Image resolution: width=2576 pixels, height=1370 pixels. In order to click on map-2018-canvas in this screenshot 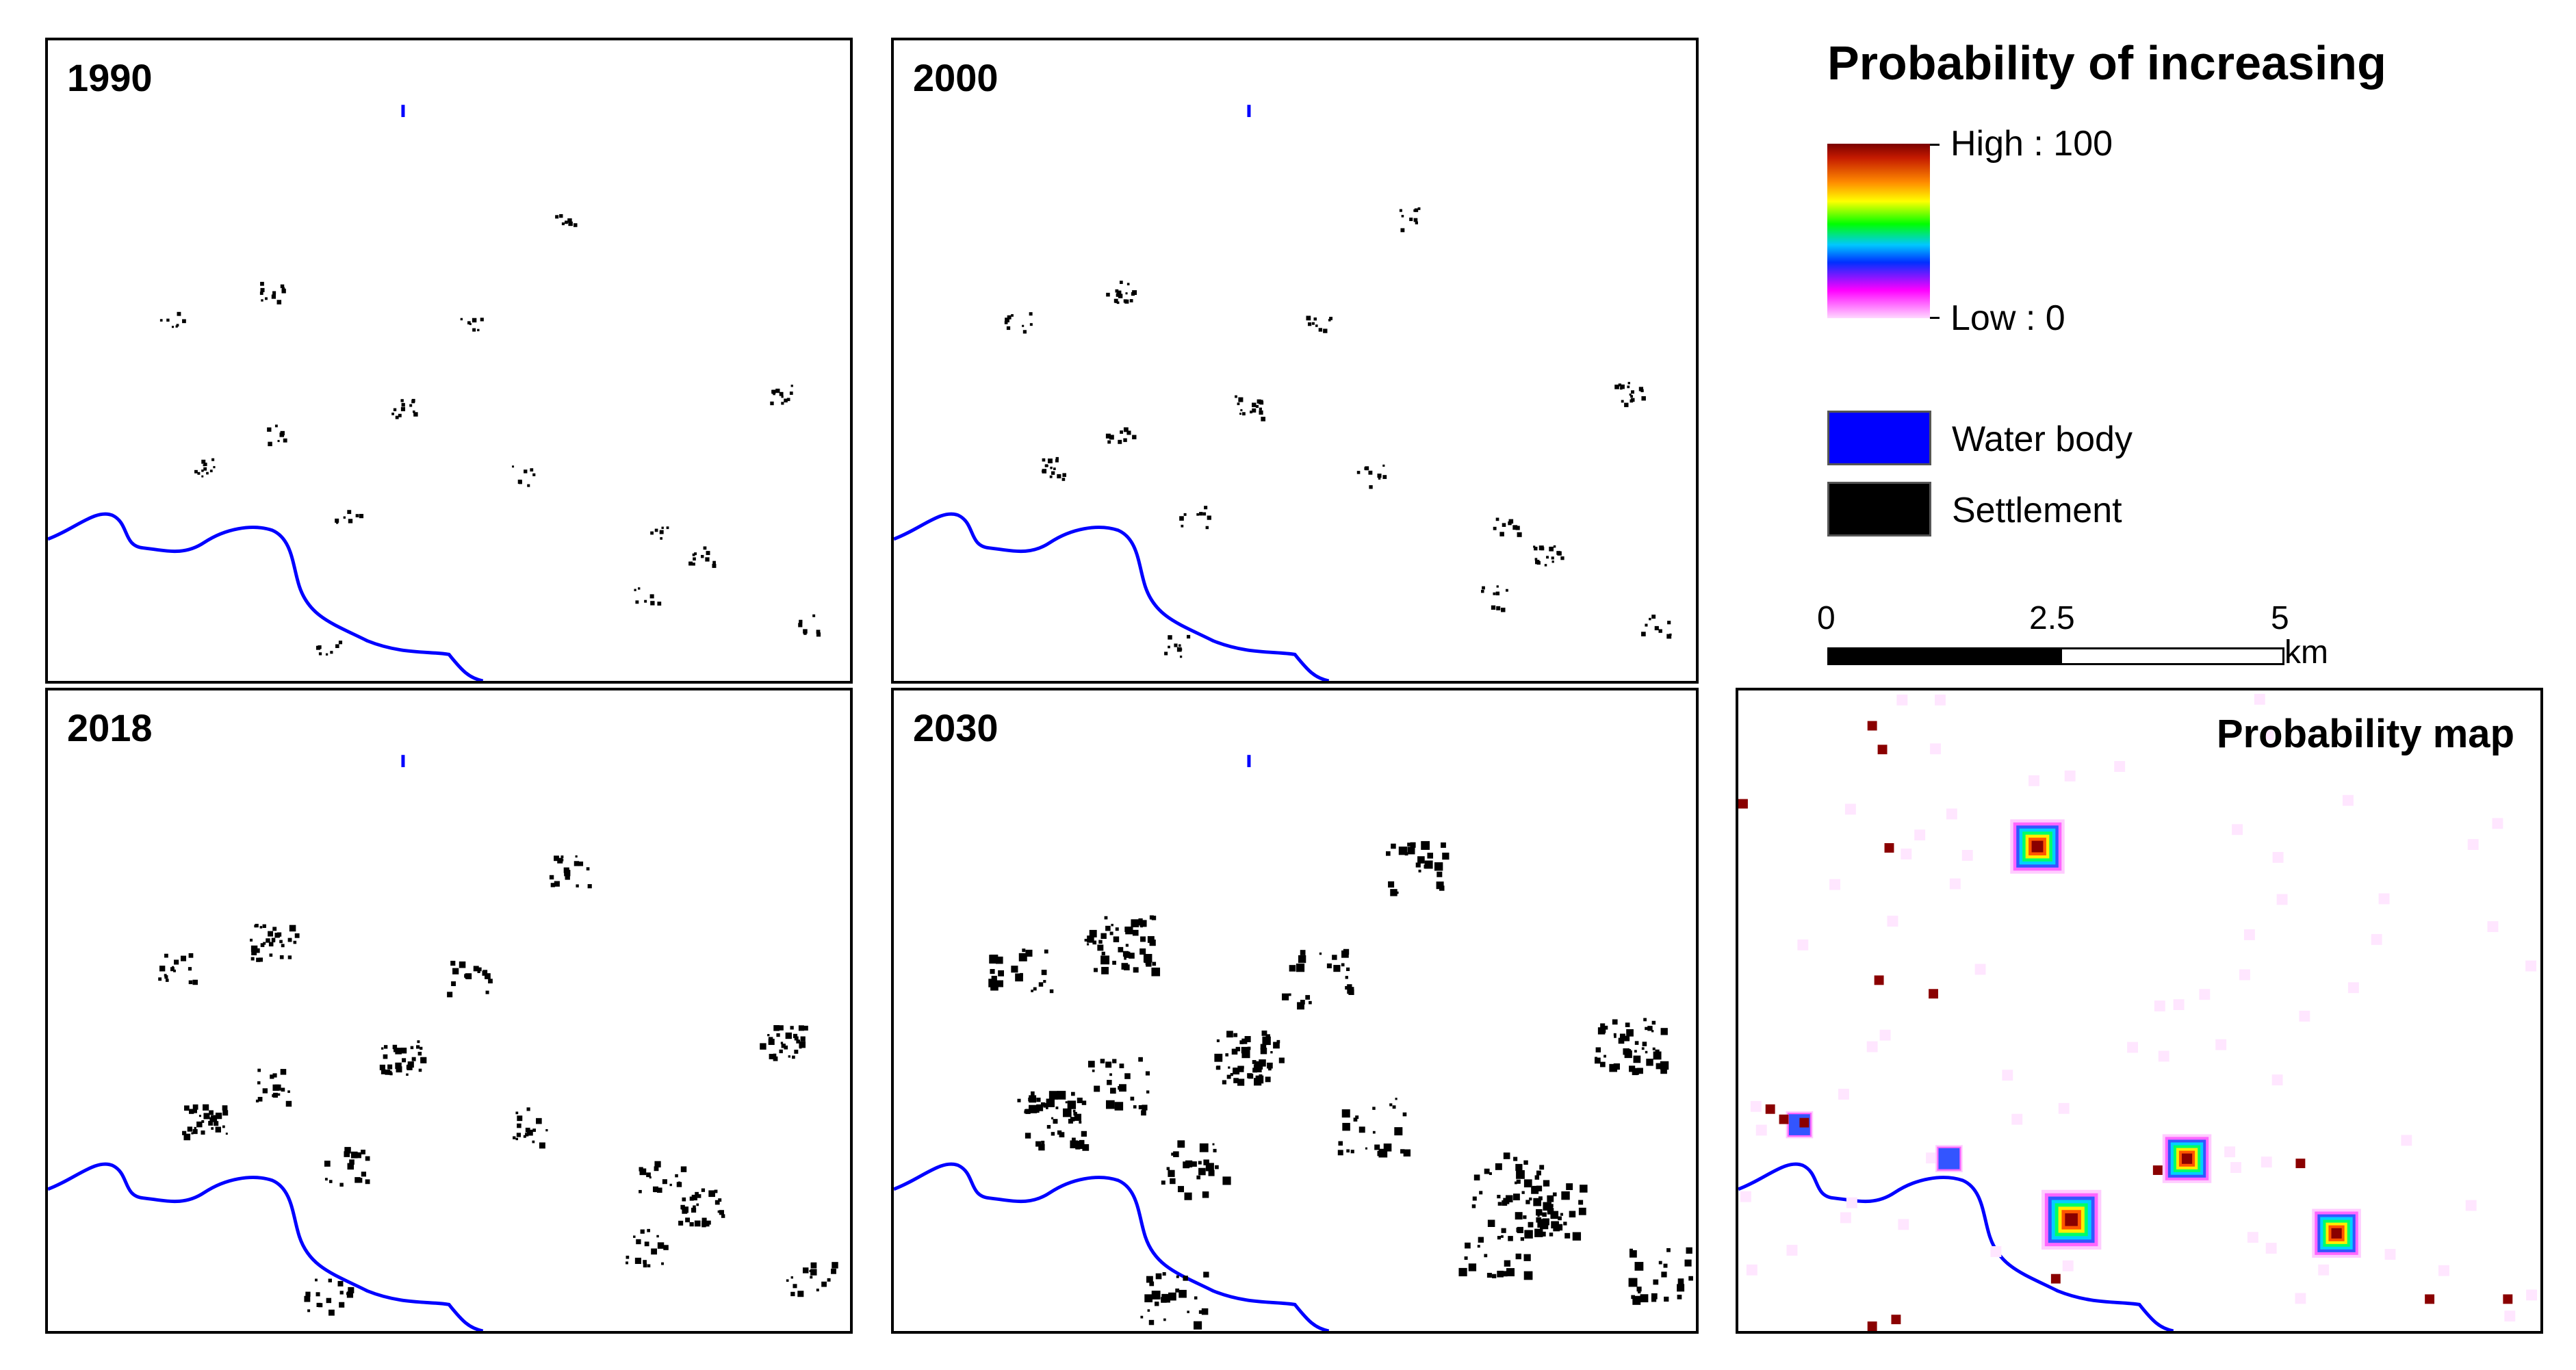, I will do `click(443, 1043)`.